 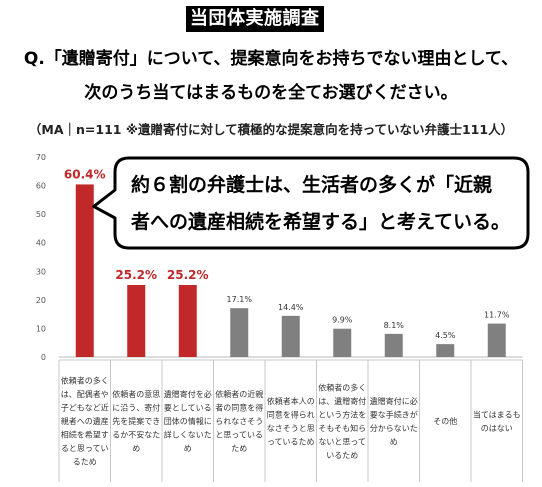 I want to click on bar-value-label: 8.1%, so click(x=394, y=325).